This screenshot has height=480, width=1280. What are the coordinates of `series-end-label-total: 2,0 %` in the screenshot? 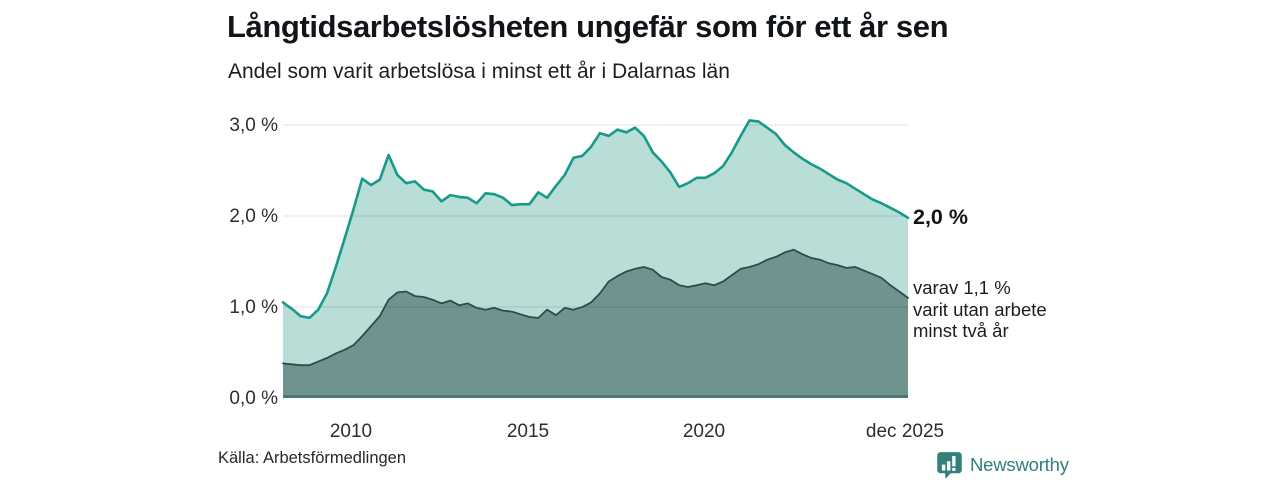 It's located at (940, 217).